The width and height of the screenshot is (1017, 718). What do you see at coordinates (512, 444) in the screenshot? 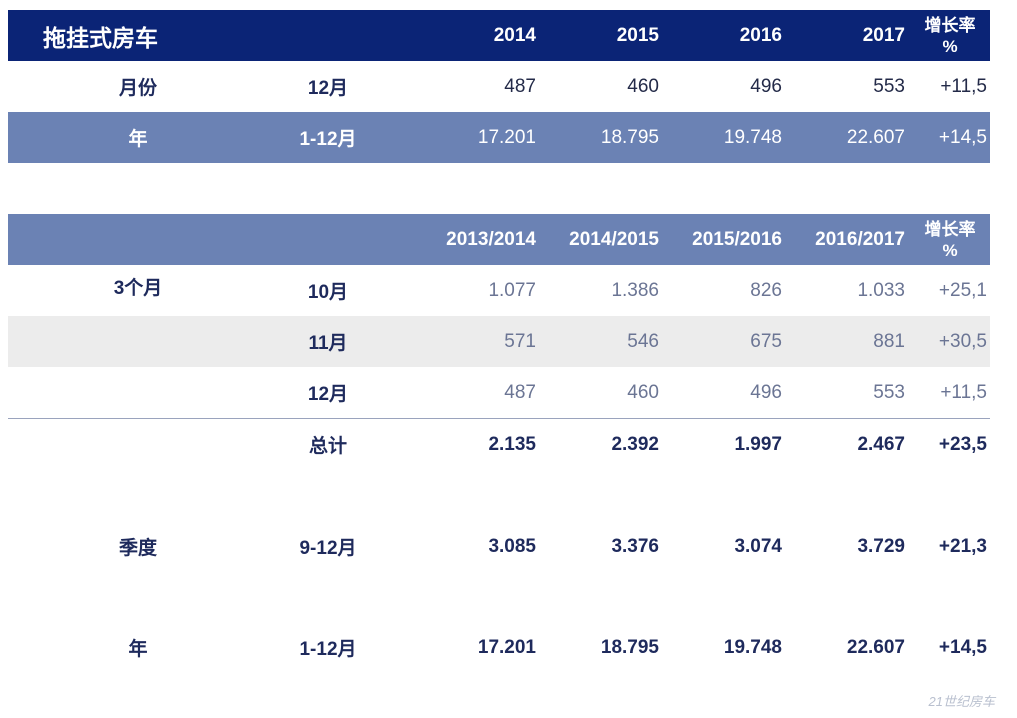
I see `value-cell: 2.135` at bounding box center [512, 444].